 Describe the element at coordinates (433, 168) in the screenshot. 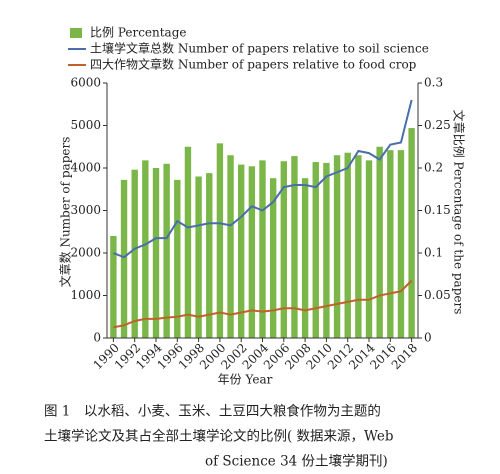

I see `y2-tick-label: 0.2` at that location.